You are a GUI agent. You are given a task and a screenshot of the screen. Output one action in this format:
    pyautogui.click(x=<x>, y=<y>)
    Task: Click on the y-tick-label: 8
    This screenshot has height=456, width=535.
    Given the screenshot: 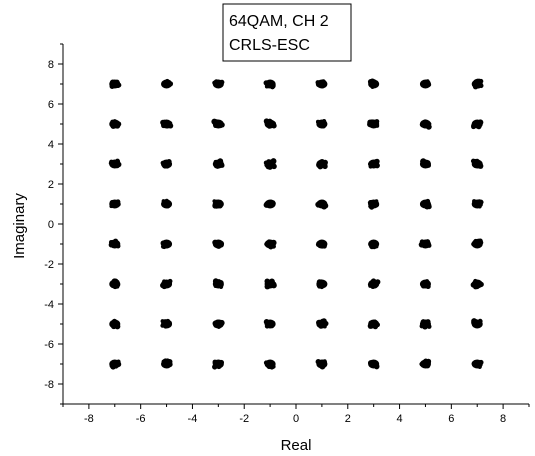 What is the action you would take?
    pyautogui.click(x=51, y=65)
    